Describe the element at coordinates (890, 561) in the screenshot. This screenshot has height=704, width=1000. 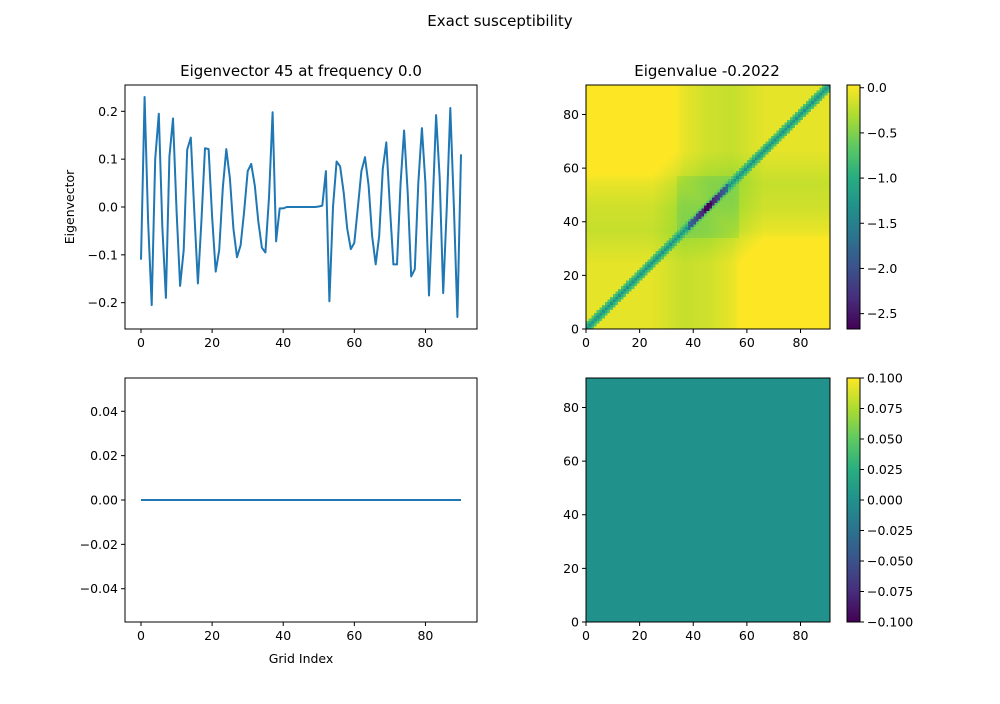
I see `zero-heatmap-colorbar-tick-label: −0.050` at that location.